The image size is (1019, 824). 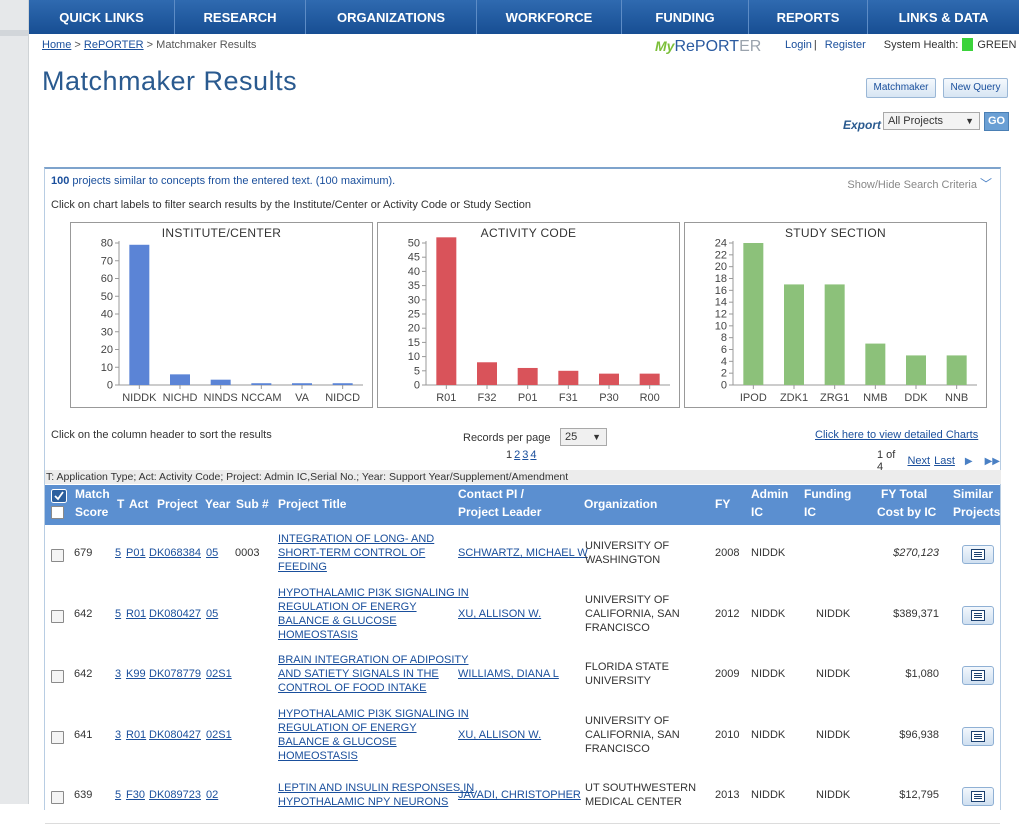 I want to click on bar-ddk, so click(x=916, y=370).